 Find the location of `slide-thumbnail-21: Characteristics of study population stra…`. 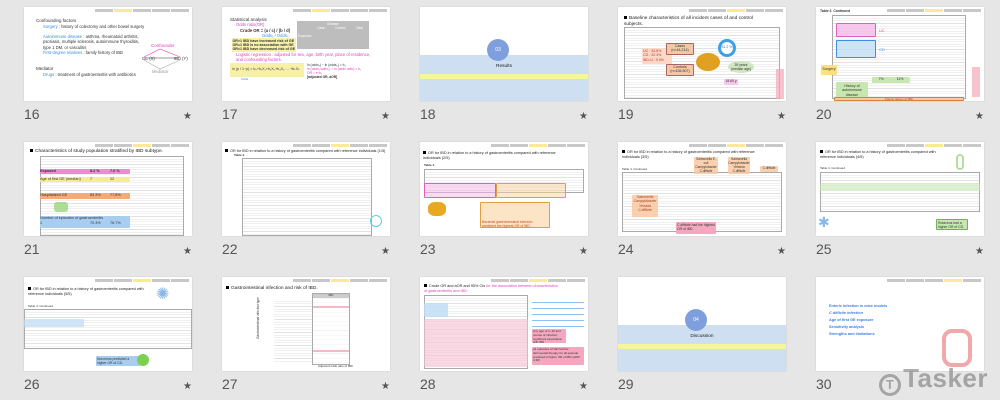

slide-thumbnail-21: Characteristics of study population stra… is located at coordinates (108, 189).